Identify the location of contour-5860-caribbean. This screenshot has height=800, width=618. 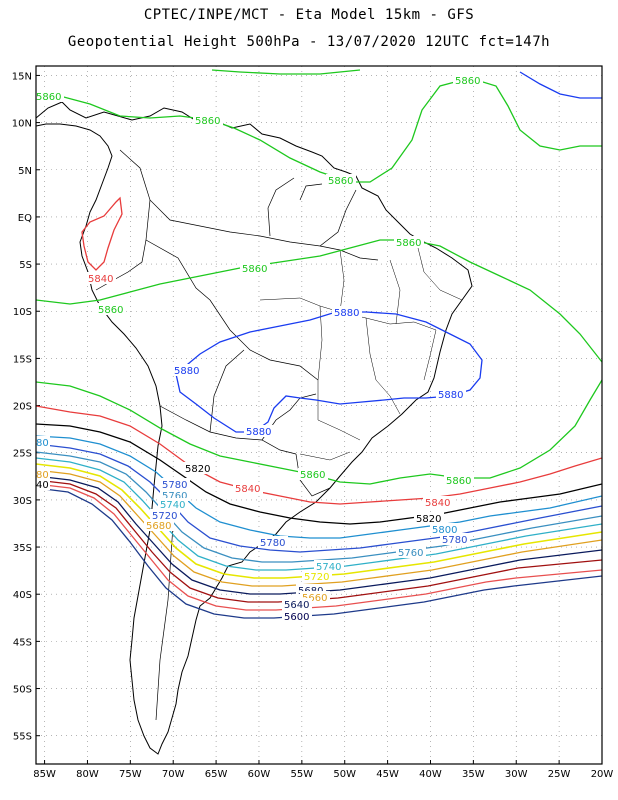
(286, 72).